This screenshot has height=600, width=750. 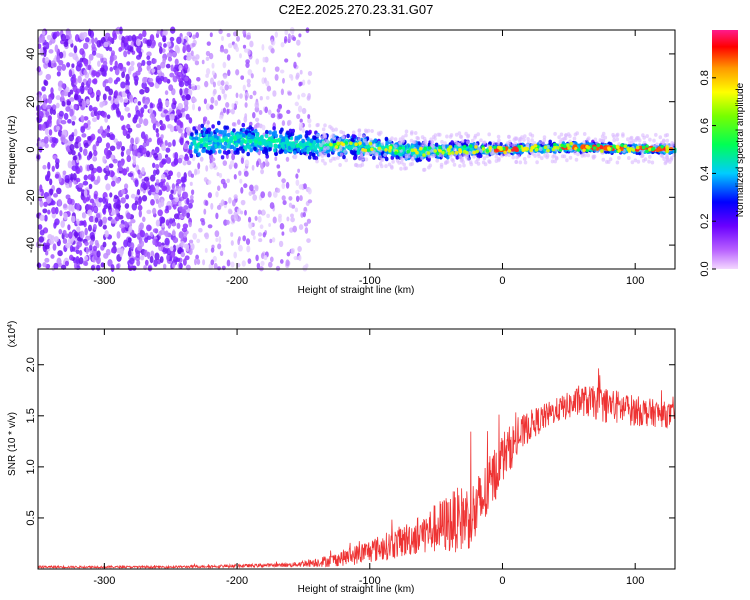 What do you see at coordinates (356, 9) in the screenshot?
I see `figure-title: C2E2.2025.270.23.31.G07` at bounding box center [356, 9].